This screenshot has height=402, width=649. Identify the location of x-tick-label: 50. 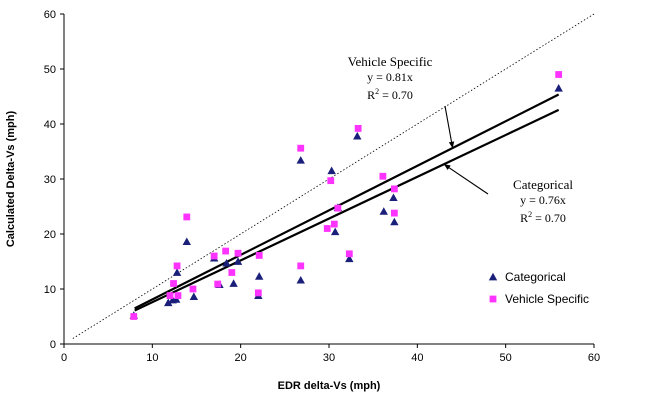
(506, 358).